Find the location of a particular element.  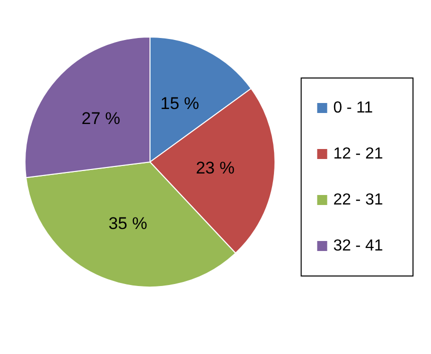

legend-label: 22 - 31 is located at coordinates (358, 200).